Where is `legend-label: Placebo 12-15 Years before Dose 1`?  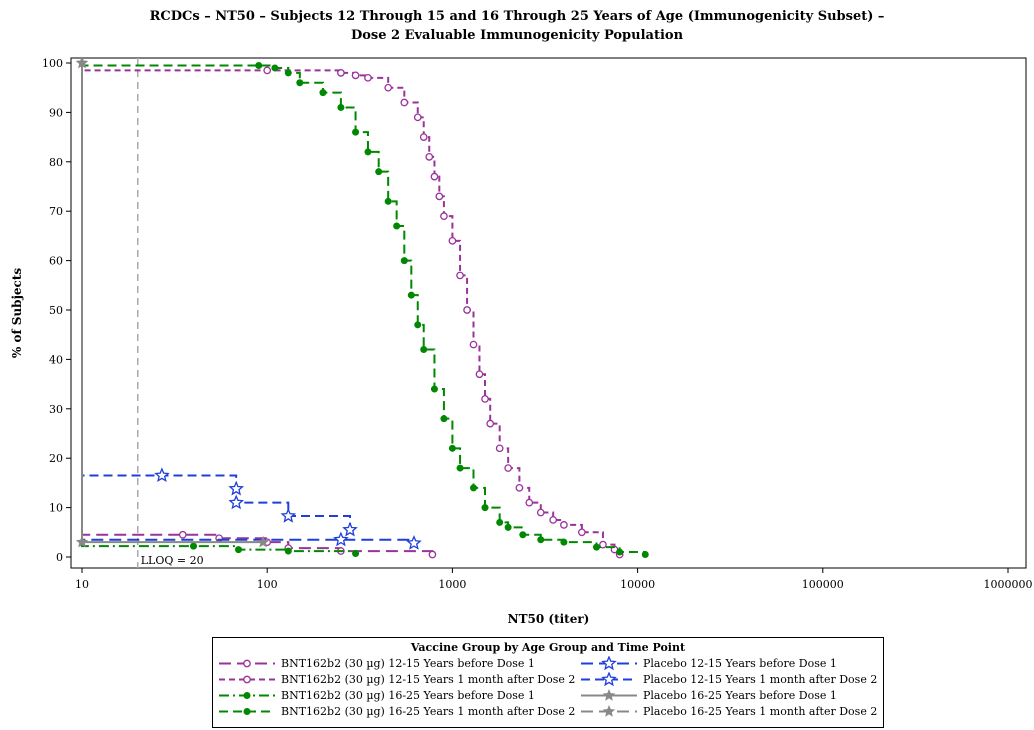 legend-label: Placebo 12-15 Years before Dose 1 is located at coordinates (740, 663).